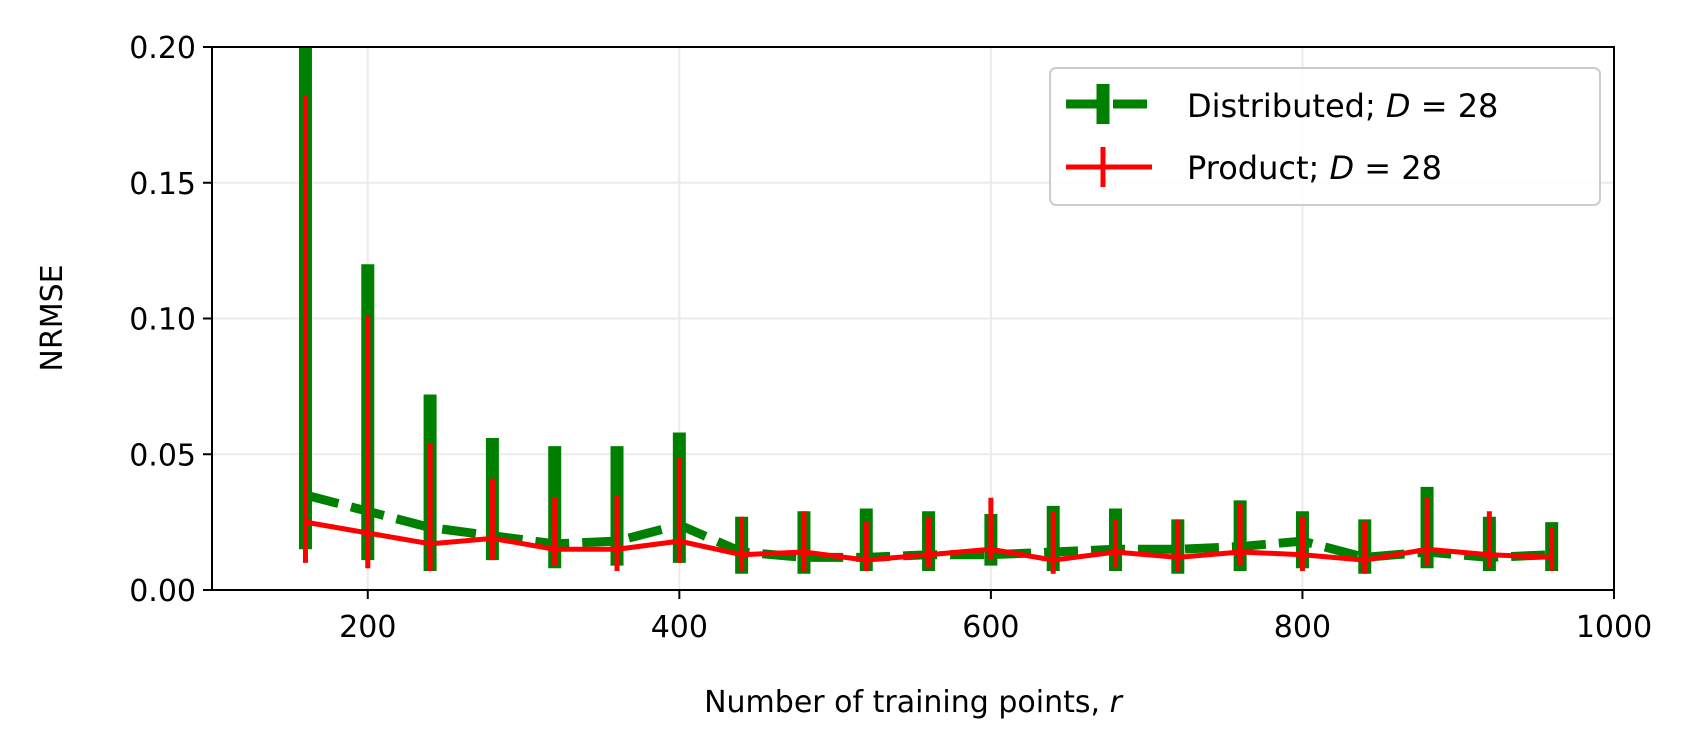 This screenshot has width=1688, height=748. I want to click on y-tick-label: 0.05, so click(162, 455).